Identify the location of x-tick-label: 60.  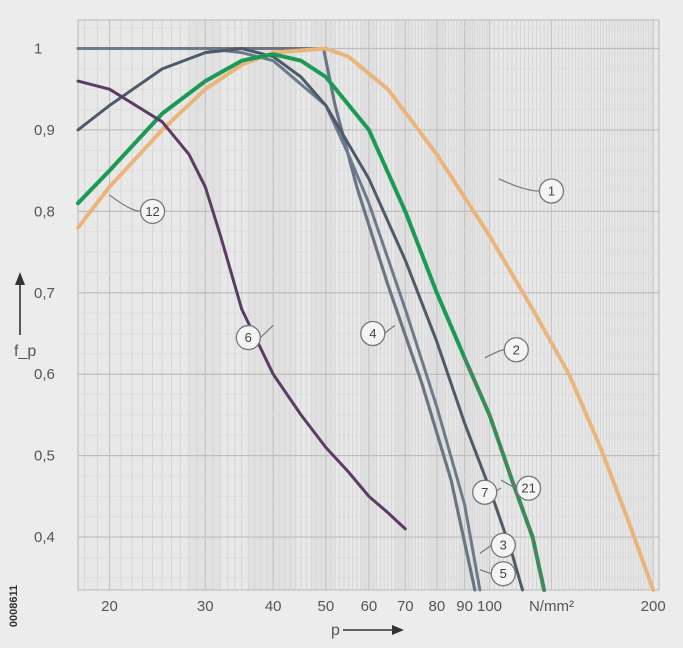
(369, 606).